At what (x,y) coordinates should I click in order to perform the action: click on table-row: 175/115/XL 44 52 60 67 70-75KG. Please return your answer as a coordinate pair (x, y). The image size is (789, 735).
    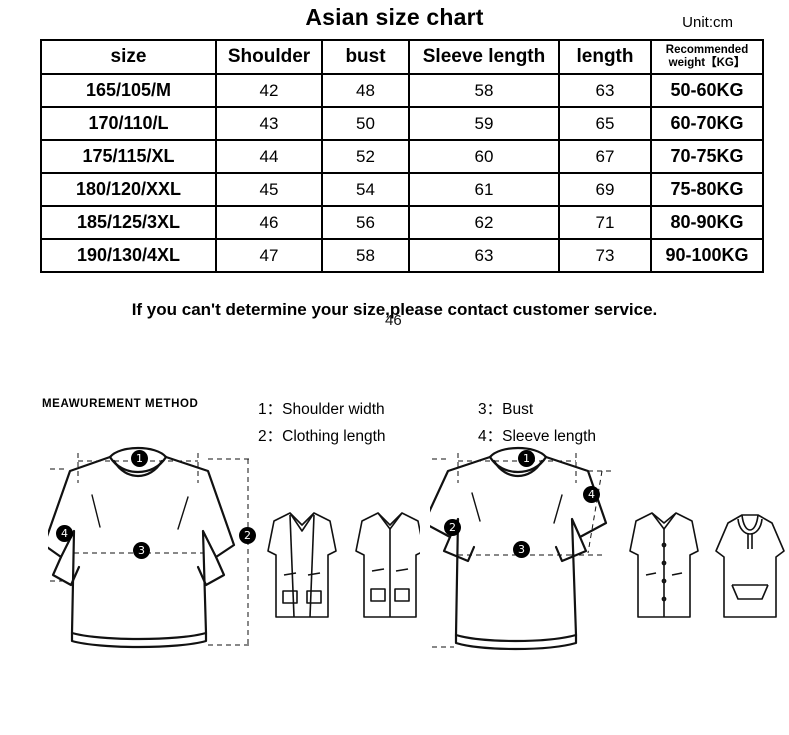
    Looking at the image, I should click on (402, 156).